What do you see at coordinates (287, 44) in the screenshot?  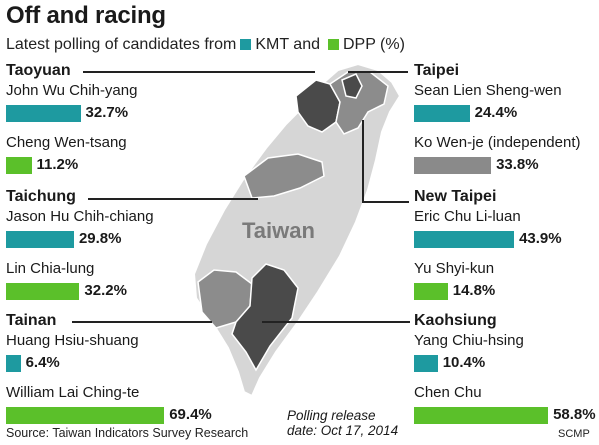 I see `subtitle-kmt: KMT and` at bounding box center [287, 44].